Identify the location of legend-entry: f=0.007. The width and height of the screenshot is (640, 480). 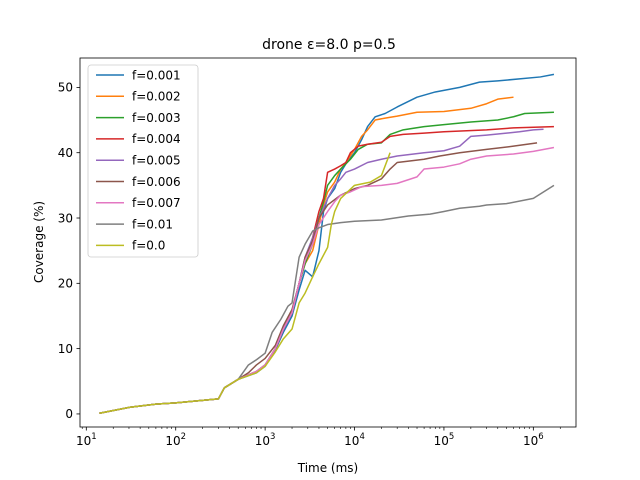
(156, 203).